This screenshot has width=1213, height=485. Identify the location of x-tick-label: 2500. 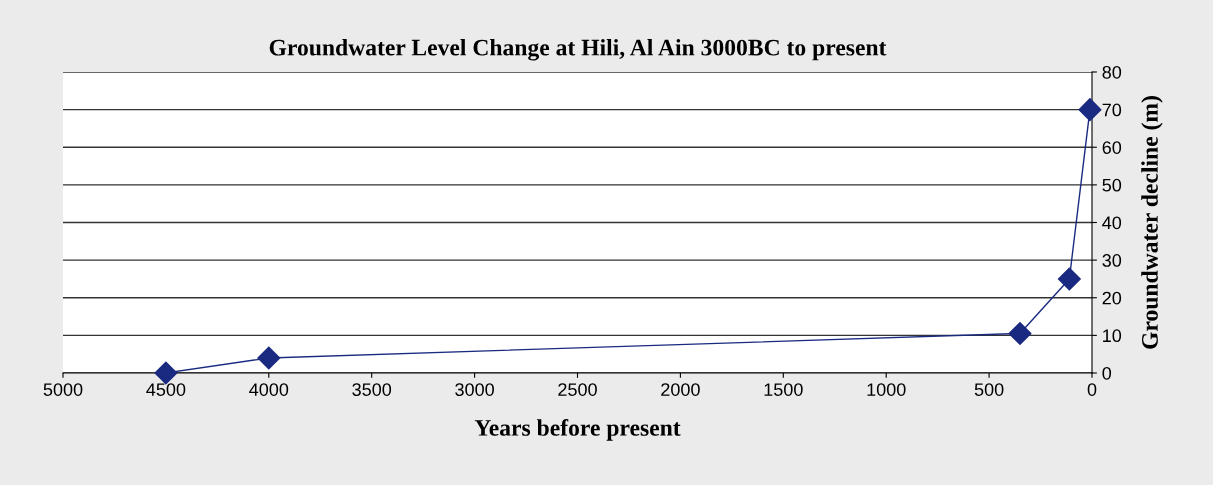
(577, 389).